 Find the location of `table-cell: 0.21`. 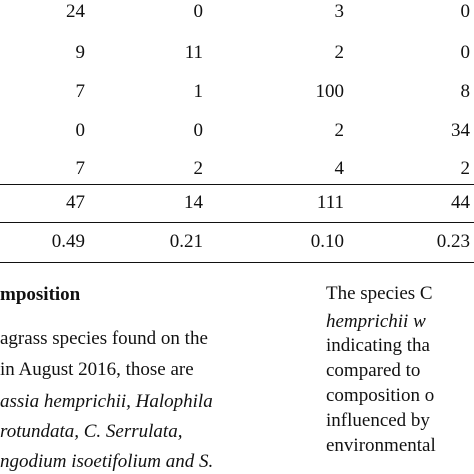

table-cell: 0.21 is located at coordinates (186, 241).